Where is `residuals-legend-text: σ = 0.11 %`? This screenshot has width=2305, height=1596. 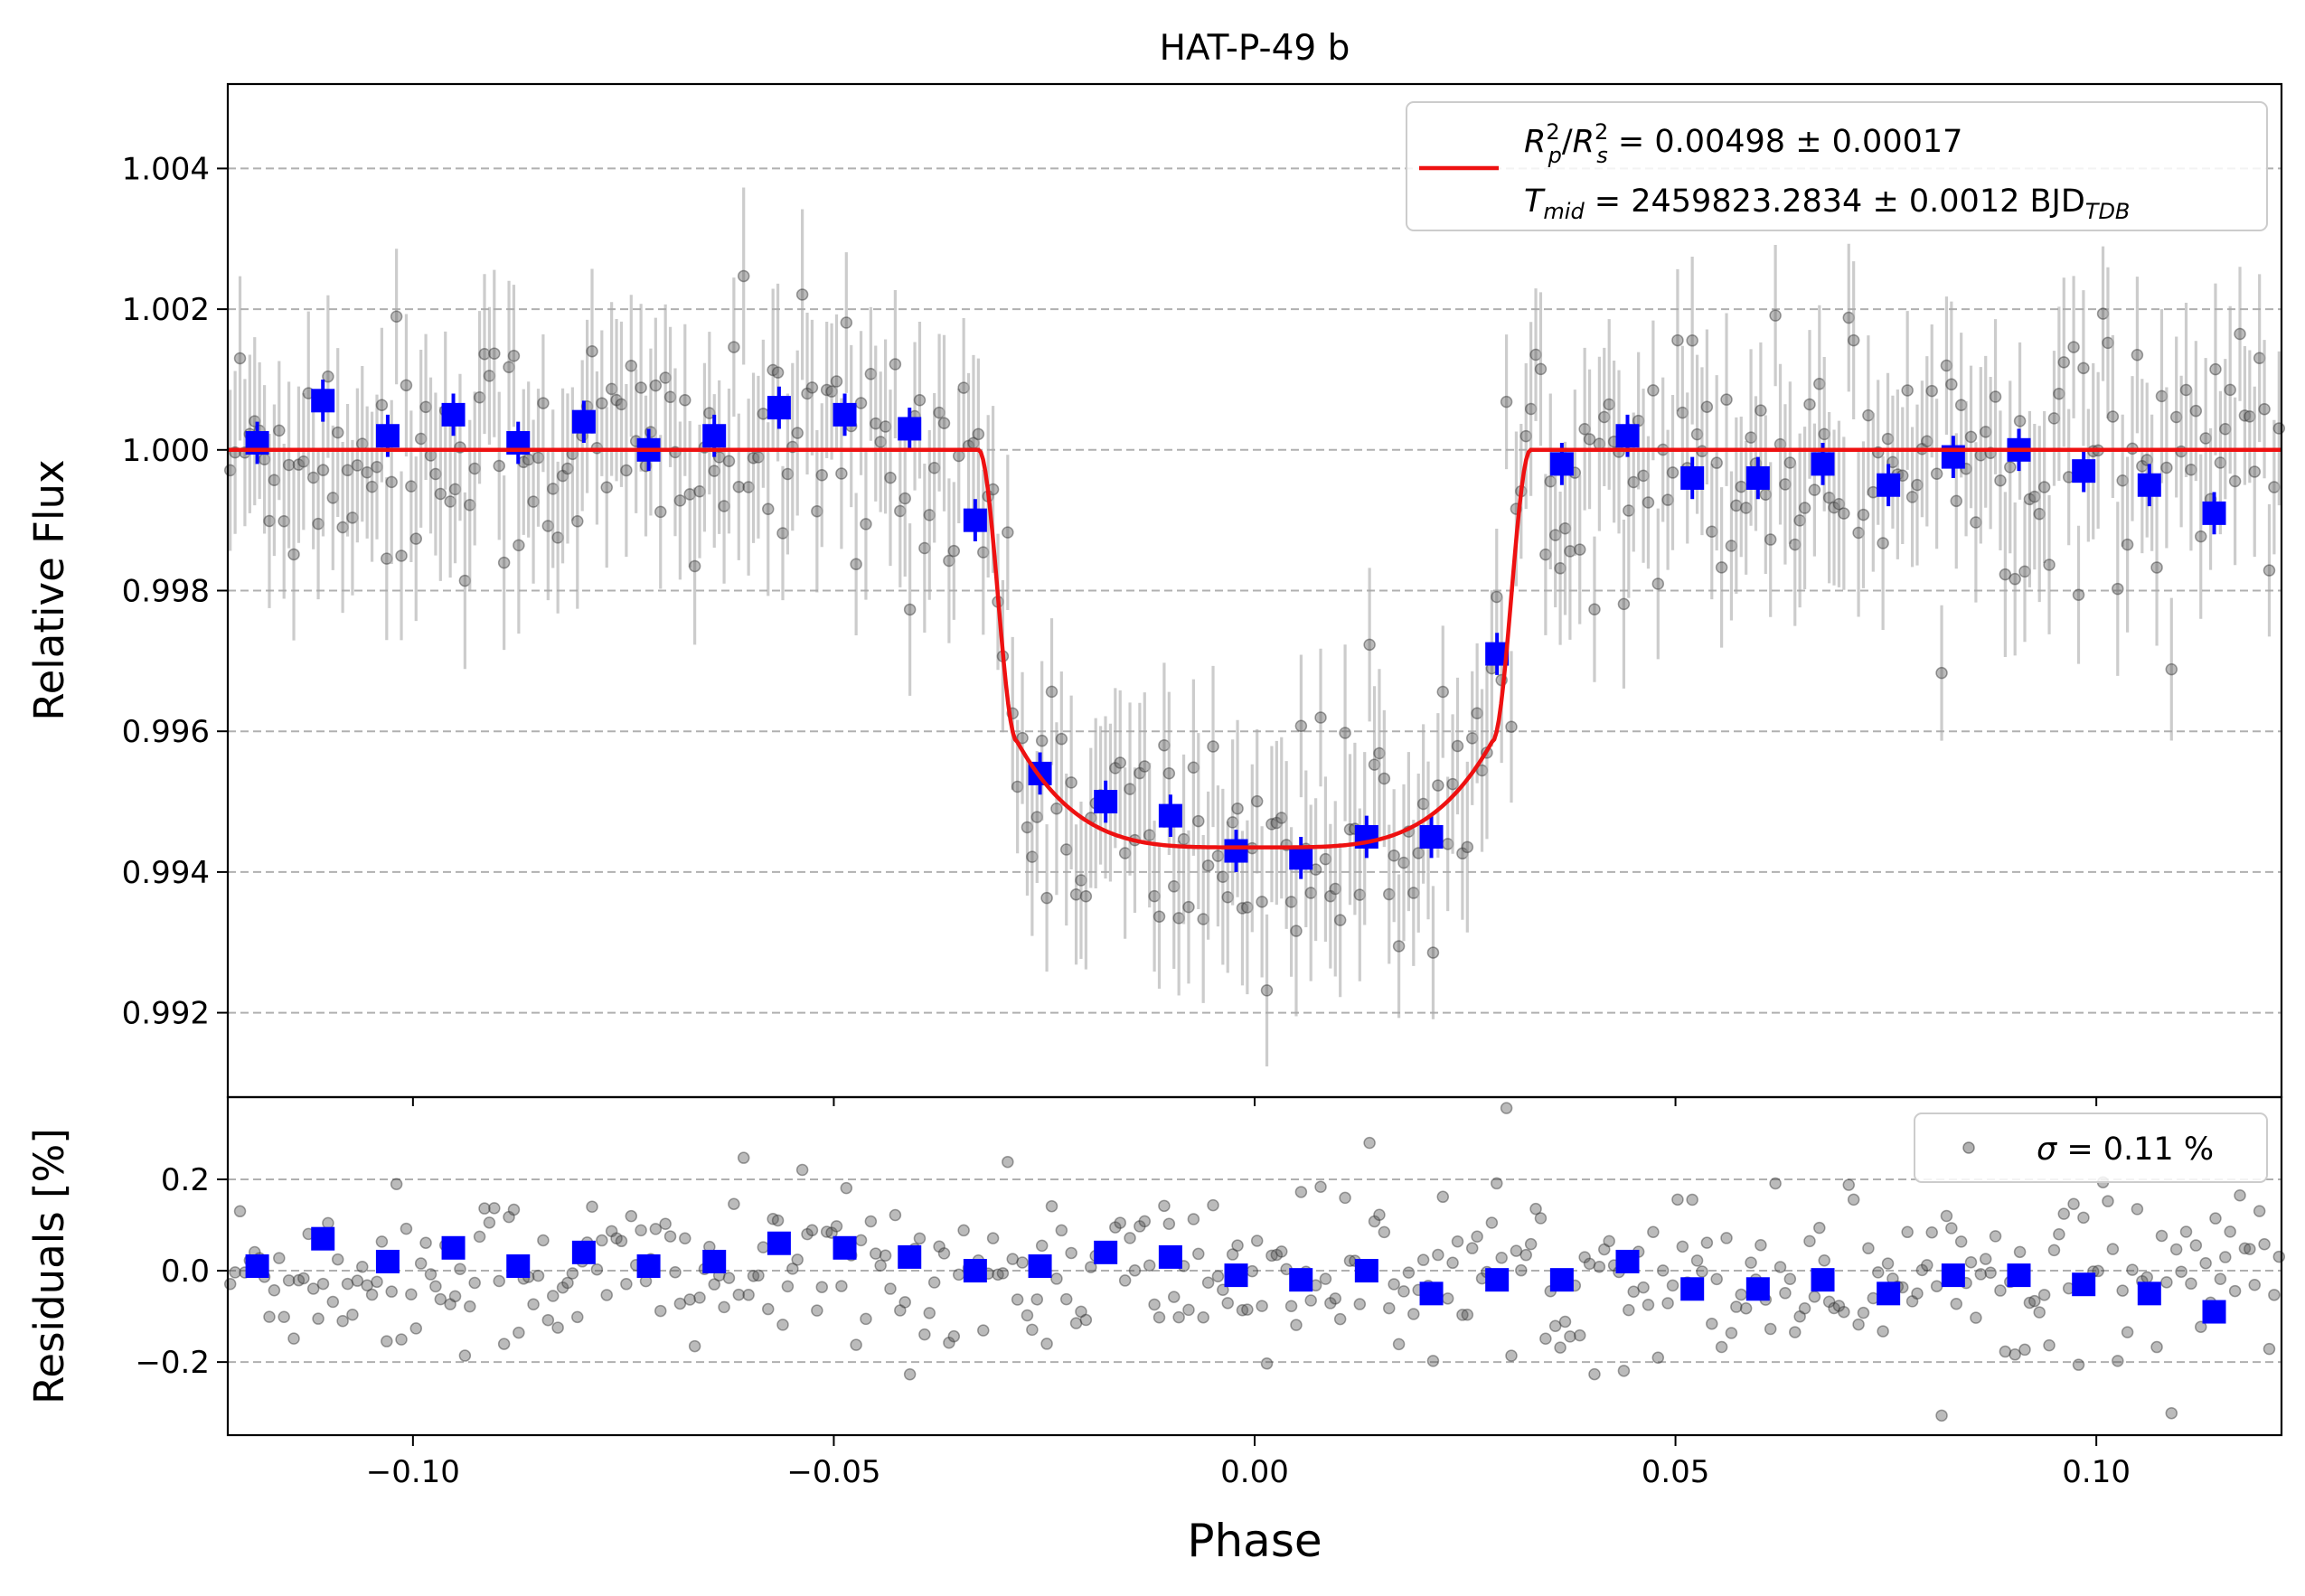 residuals-legend-text: σ = 0.11 % is located at coordinates (2126, 1149).